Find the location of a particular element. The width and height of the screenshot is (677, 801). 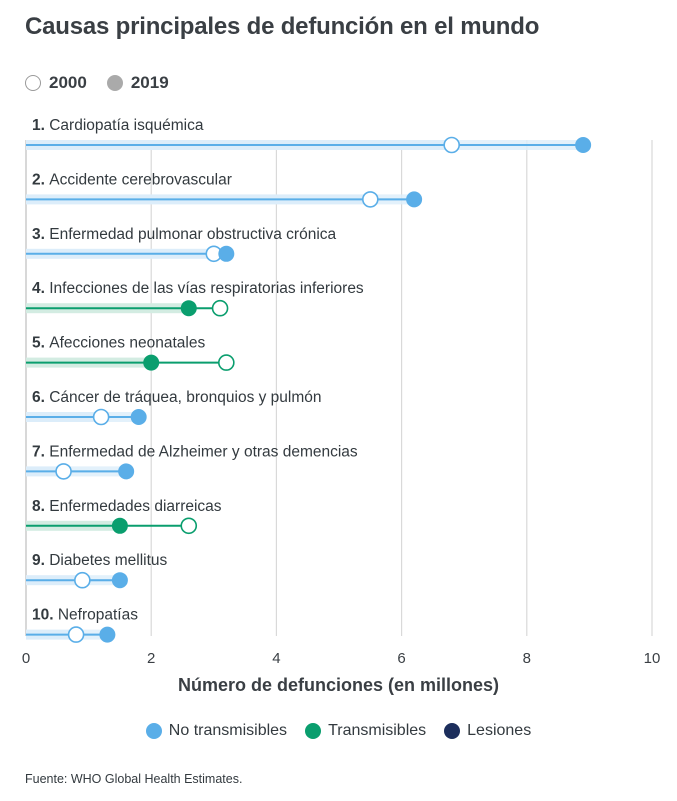

row-label: 9. Diabetes mellitus is located at coordinates (100, 560).